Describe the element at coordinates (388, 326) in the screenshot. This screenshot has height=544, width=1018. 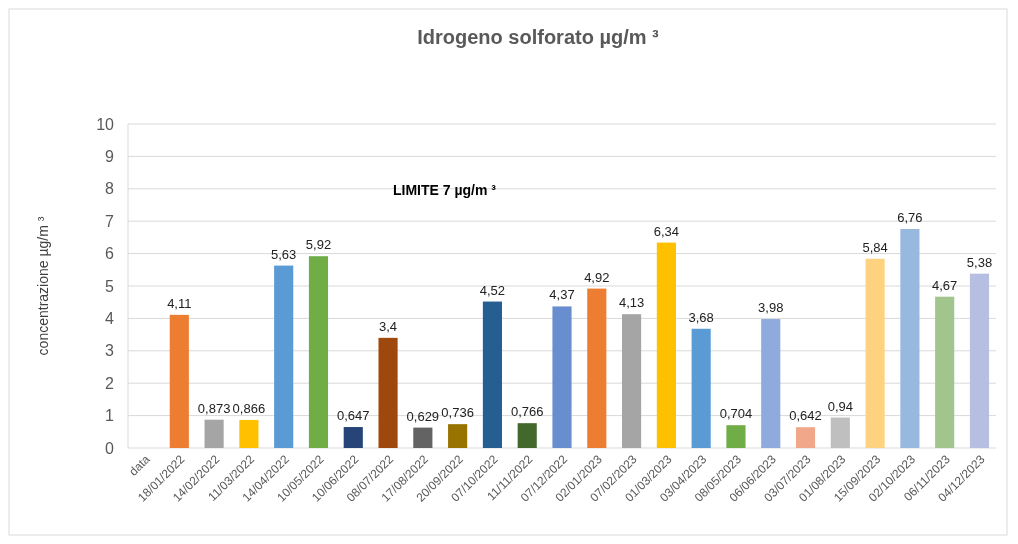
I see `data-label: 3,4` at that location.